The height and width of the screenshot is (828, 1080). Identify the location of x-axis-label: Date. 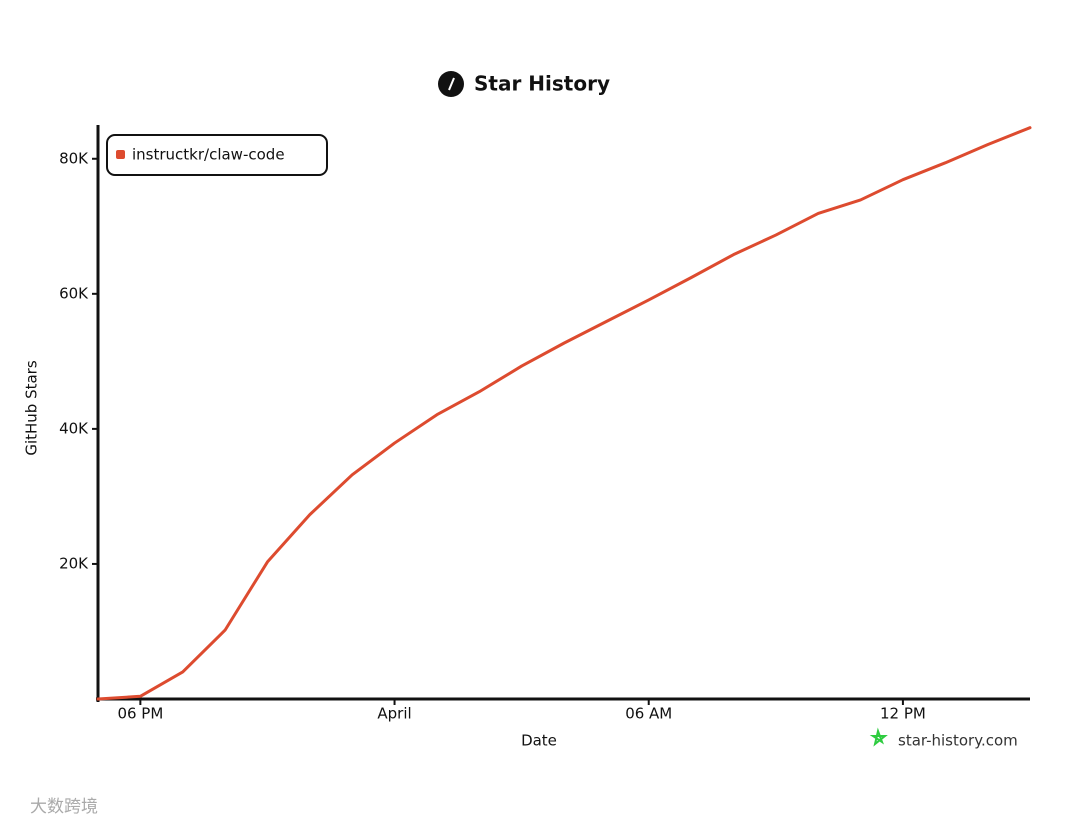
(539, 741).